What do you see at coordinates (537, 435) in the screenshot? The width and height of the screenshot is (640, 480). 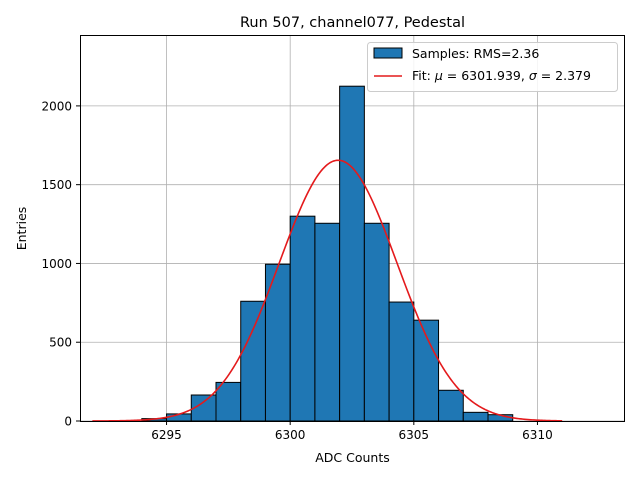 I see `x-tick-label: 6310` at bounding box center [537, 435].